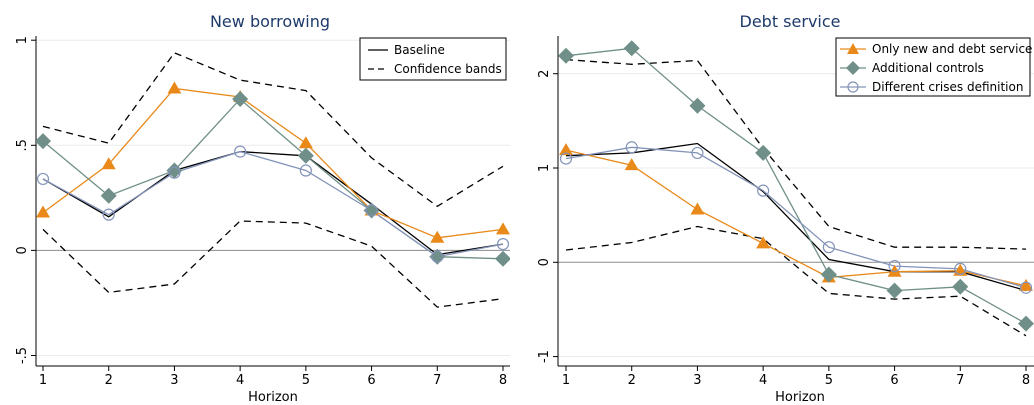 The width and height of the screenshot is (1034, 405). I want to click on diamond-marker-icon, so click(853, 68).